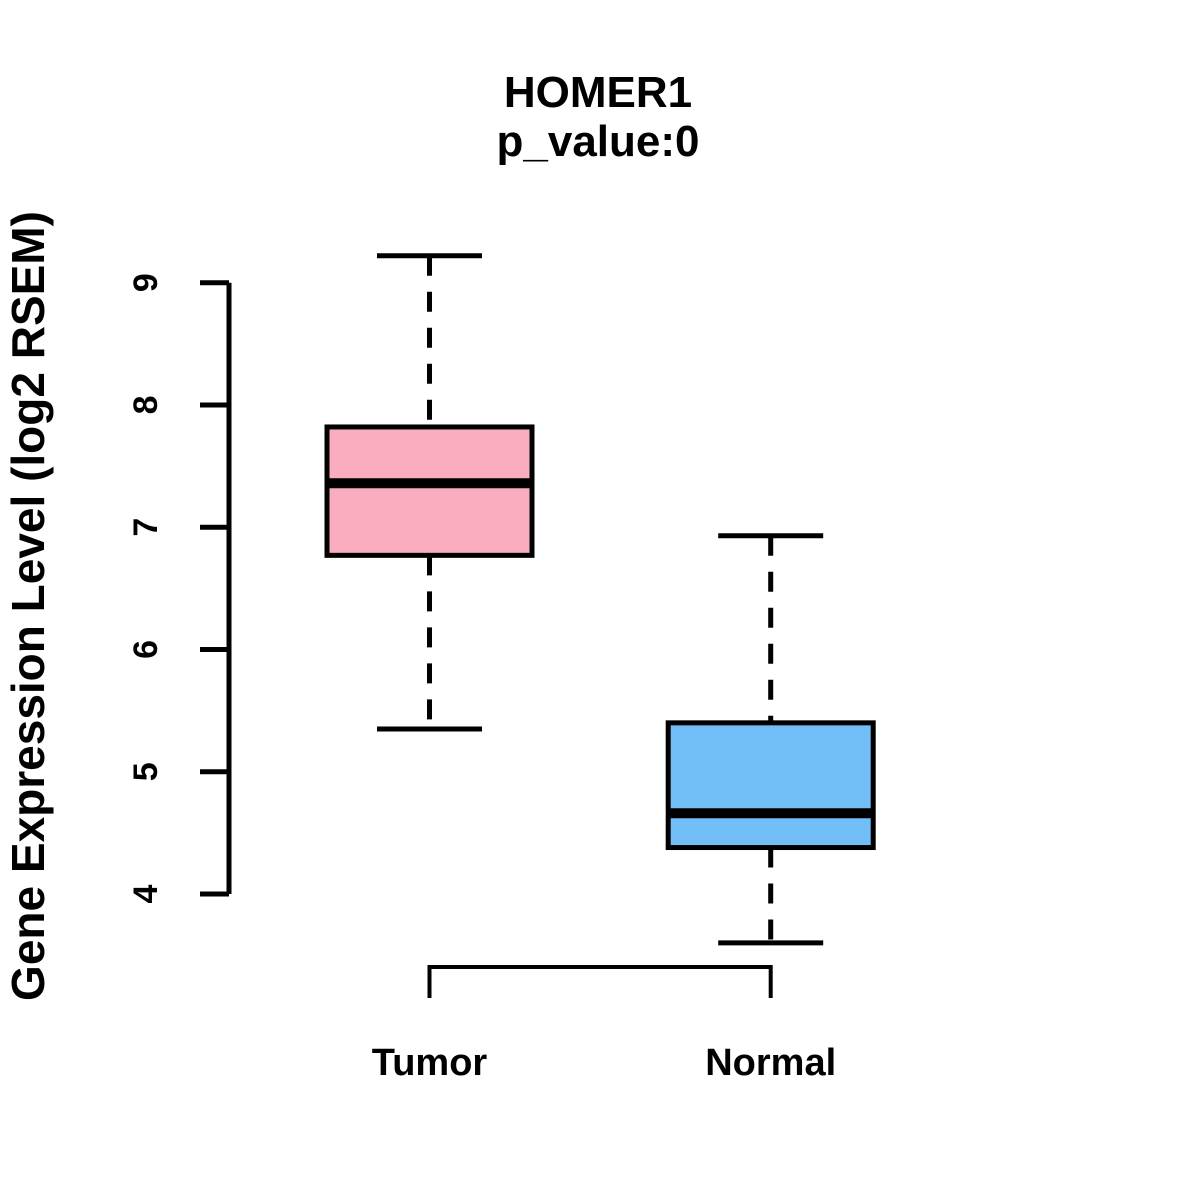  I want to click on y-tick-label: 6, so click(146, 649).